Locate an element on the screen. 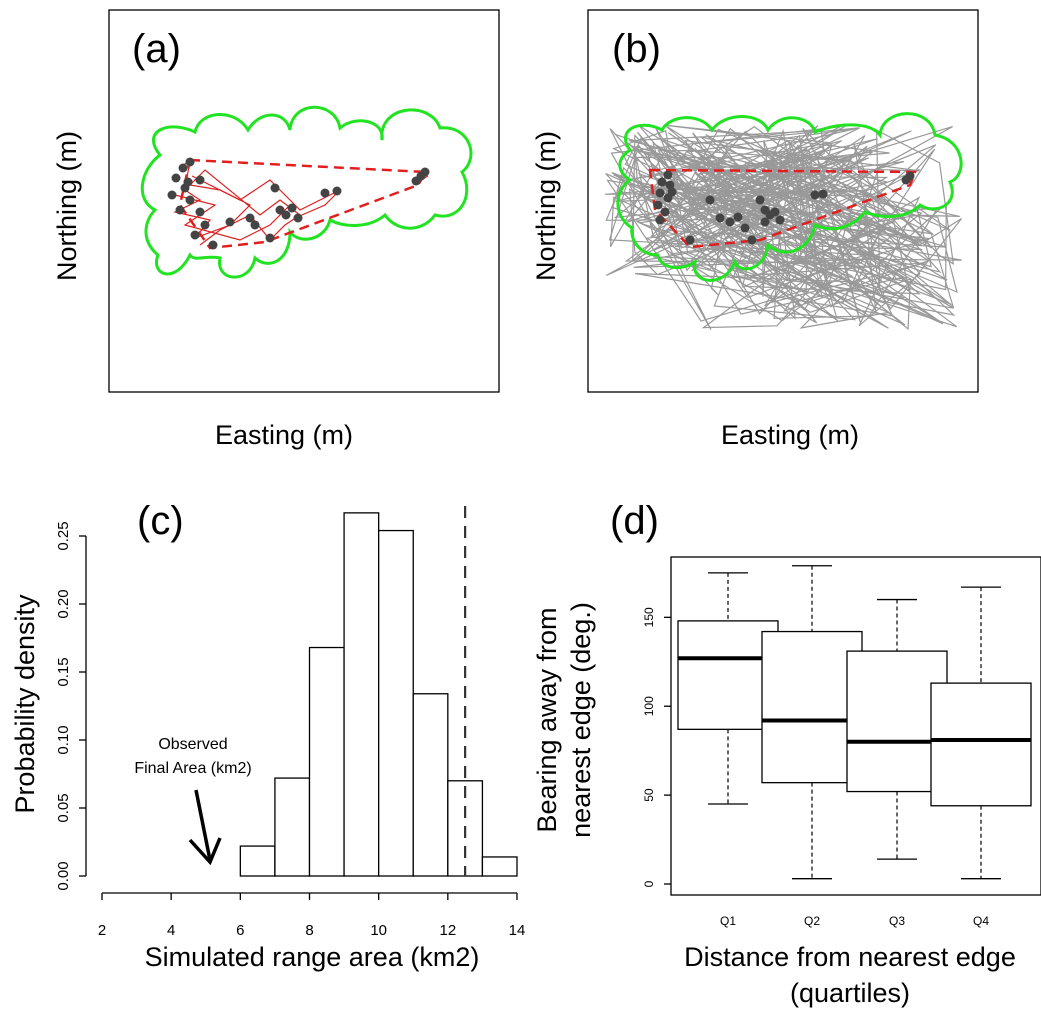 This screenshot has height=1025, width=1041. panel-b-buffer-outline is located at coordinates (789, 197).